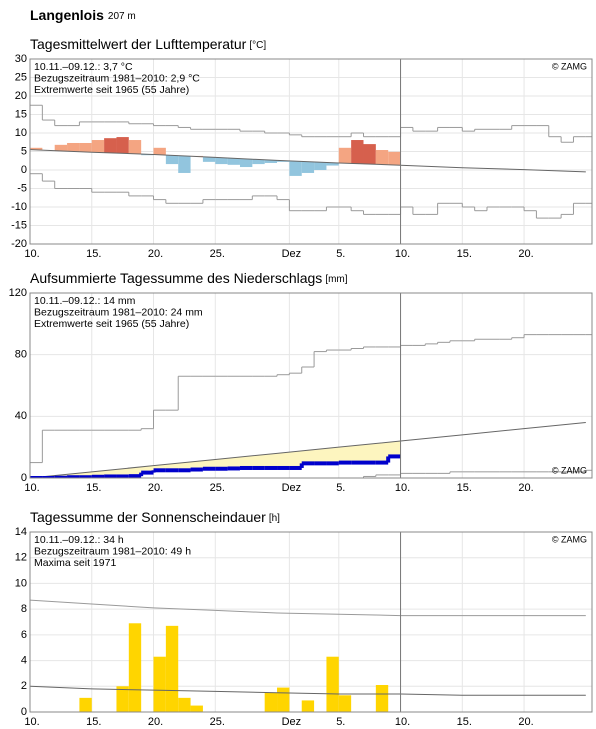 The image size is (596, 729). Describe the element at coordinates (19, 207) in the screenshot. I see `y-tick-label: -10` at that location.